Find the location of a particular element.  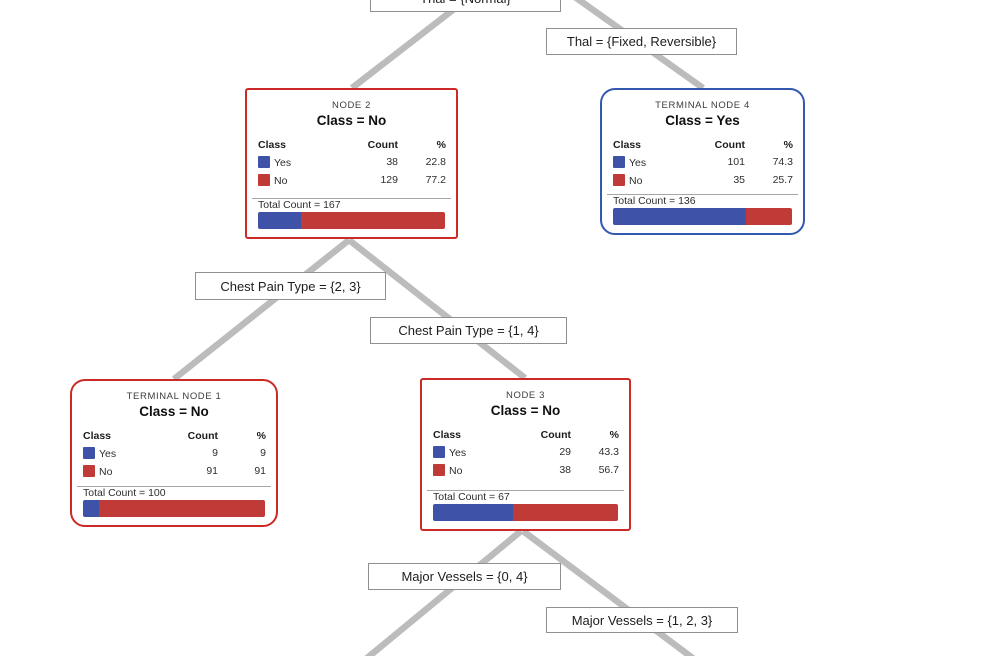

total-count-label: Total Count = 100 is located at coordinates (124, 493).